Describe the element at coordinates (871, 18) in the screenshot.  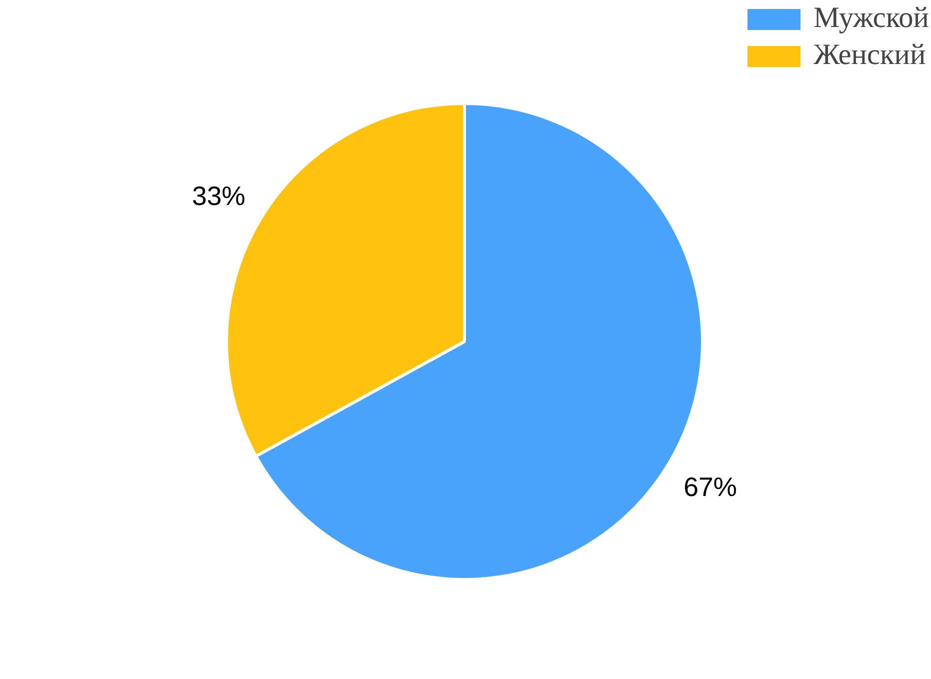
I see `legend-label: Мужской` at that location.